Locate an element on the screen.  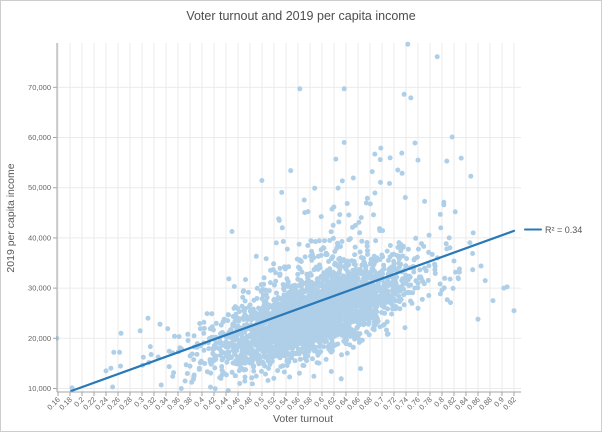
chart-title: Voter turnout and 2019 per capita income is located at coordinates (300, 16).